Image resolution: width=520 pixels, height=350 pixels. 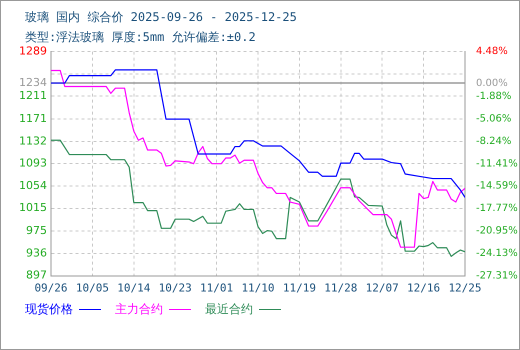 What do you see at coordinates (33, 185) in the screenshot?
I see `y-tick-label: 1054` at bounding box center [33, 185].